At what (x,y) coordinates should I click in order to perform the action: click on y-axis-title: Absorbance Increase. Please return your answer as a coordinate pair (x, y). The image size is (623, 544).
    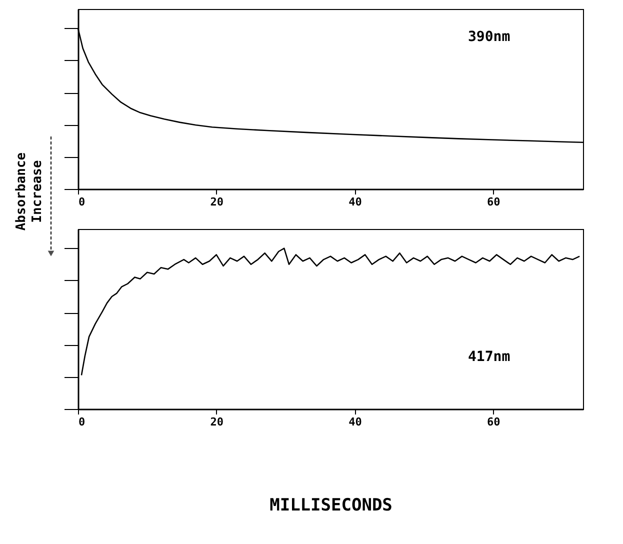
    Looking at the image, I should click on (29, 191).